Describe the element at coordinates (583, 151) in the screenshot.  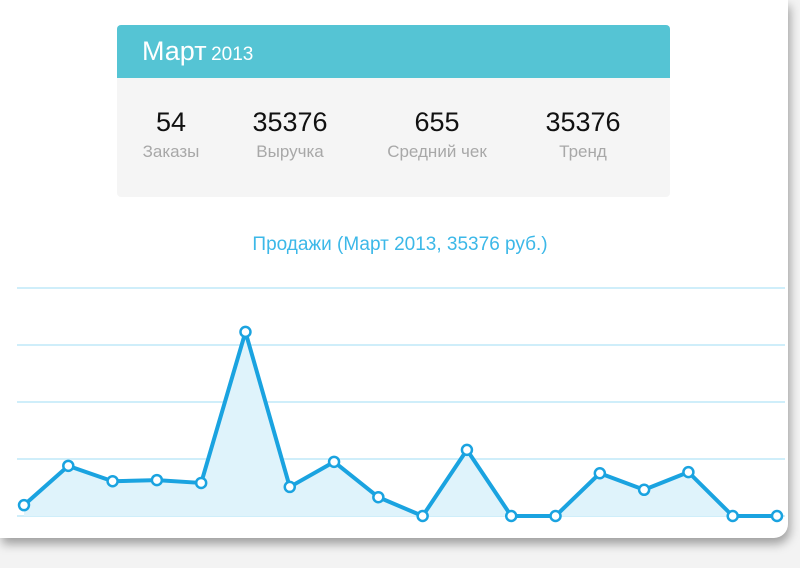
I see `stat-label: Тренд` at that location.